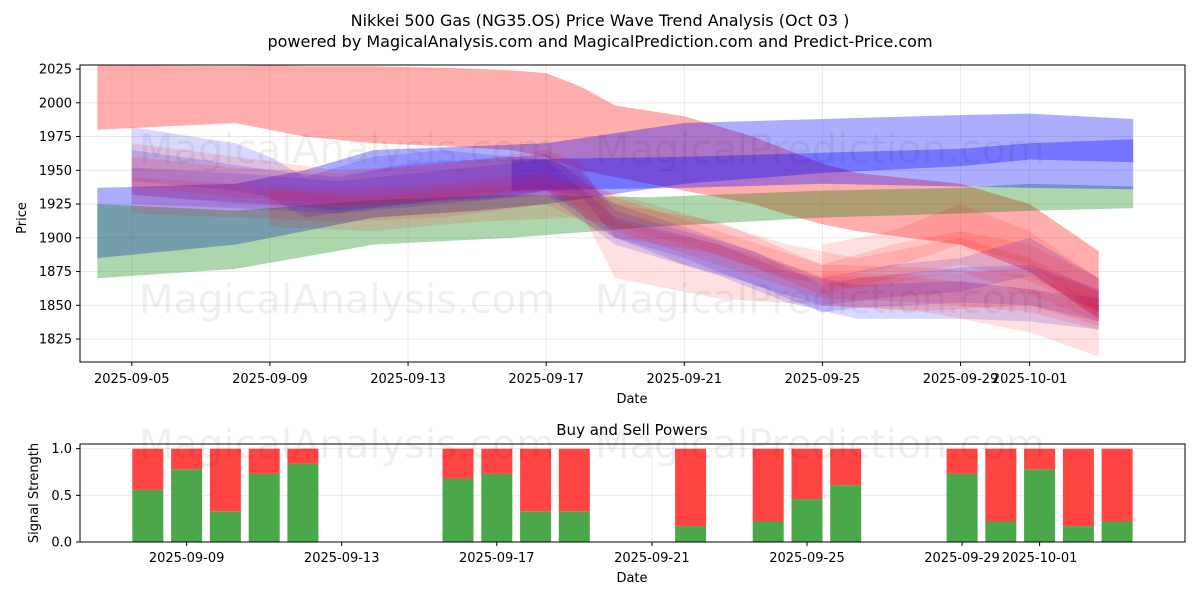 The height and width of the screenshot is (600, 1200). What do you see at coordinates (55, 171) in the screenshot?
I see `price-y-tick-label: 1950` at bounding box center [55, 171].